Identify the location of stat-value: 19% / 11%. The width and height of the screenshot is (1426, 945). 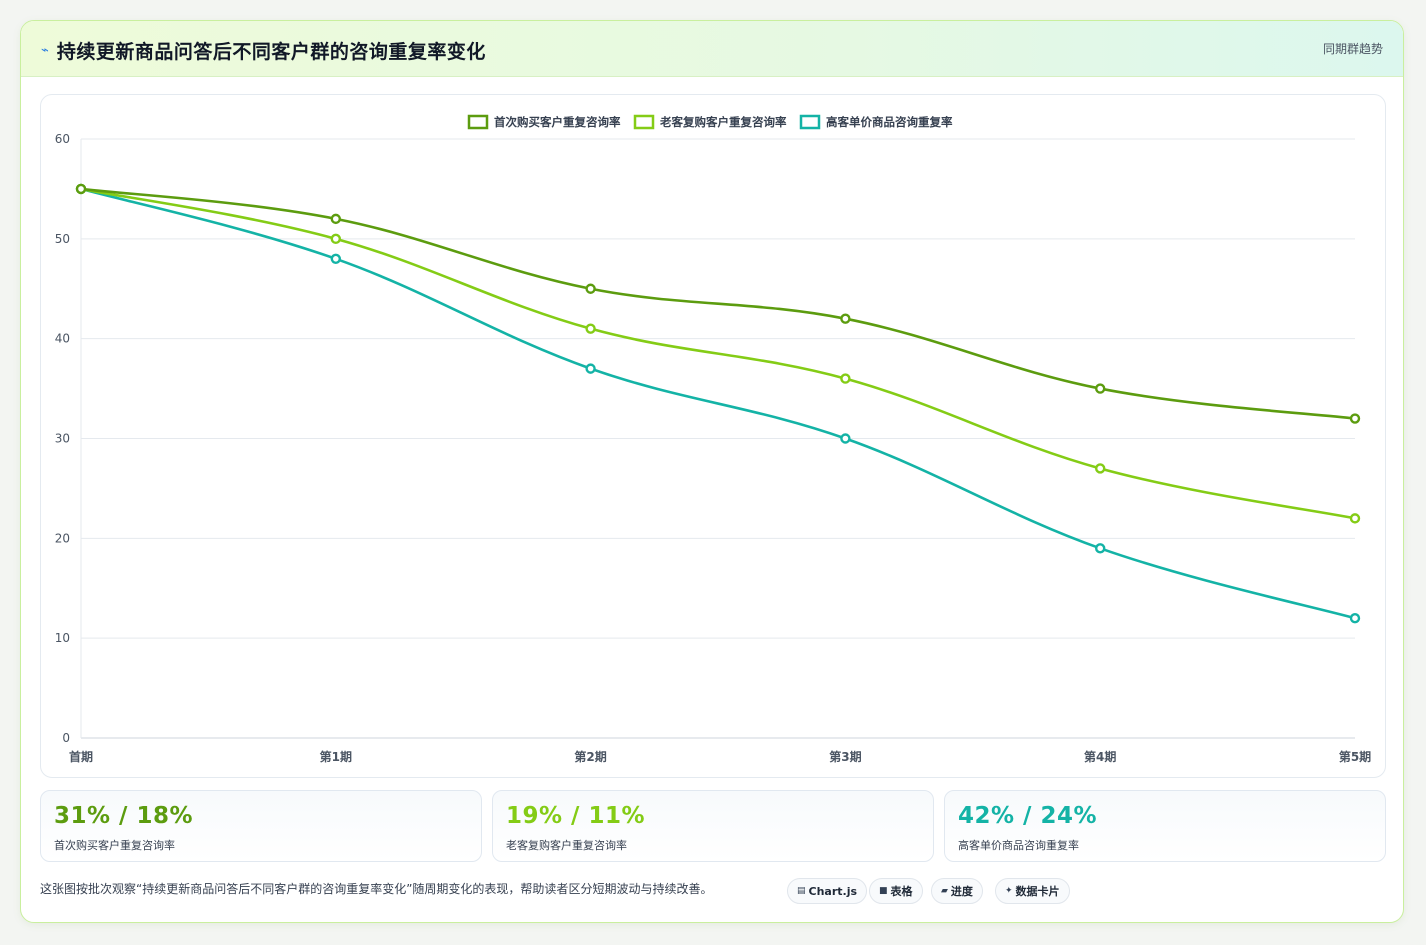
(576, 816).